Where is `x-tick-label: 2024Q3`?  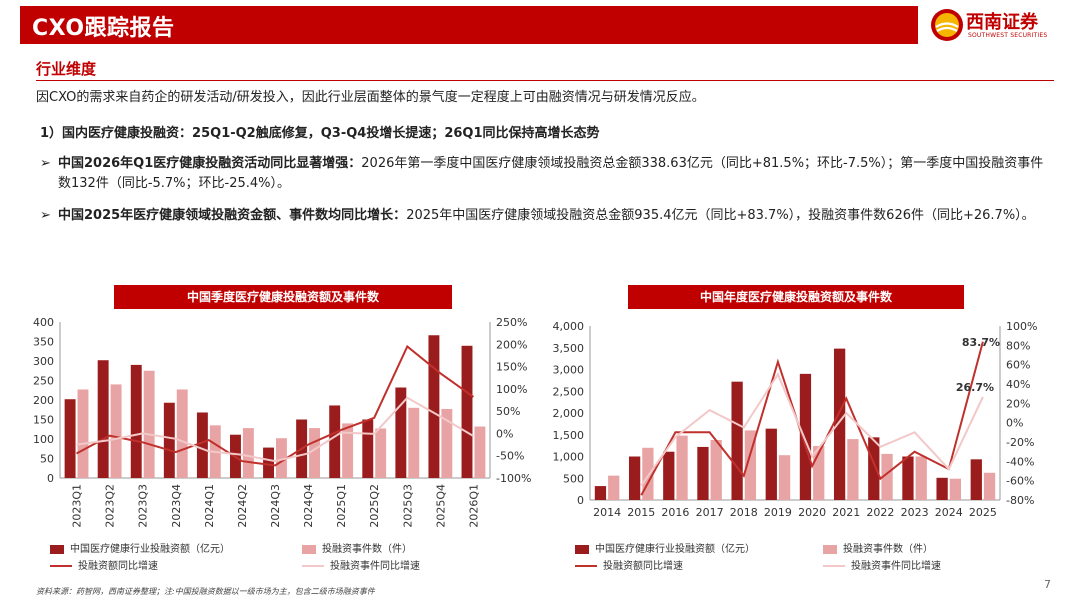 x-tick-label: 2024Q3 is located at coordinates (275, 506).